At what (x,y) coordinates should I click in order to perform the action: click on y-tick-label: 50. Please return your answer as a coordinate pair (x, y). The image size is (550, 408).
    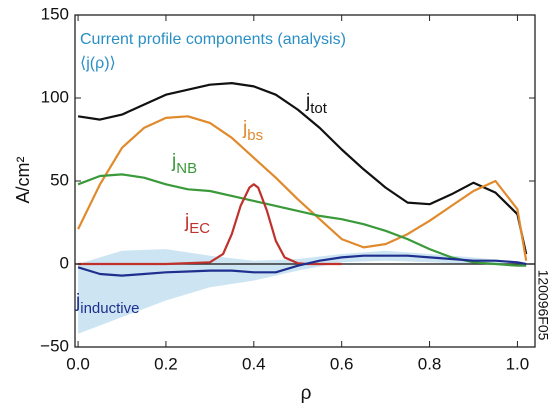
    Looking at the image, I should click on (59, 179).